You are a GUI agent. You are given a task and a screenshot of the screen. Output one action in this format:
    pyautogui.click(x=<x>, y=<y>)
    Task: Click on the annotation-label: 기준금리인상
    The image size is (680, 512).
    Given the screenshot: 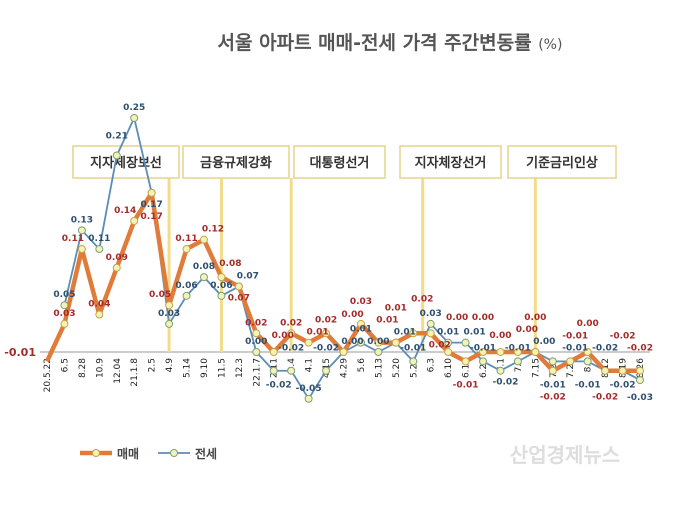 What is the action you would take?
    pyautogui.click(x=562, y=163)
    